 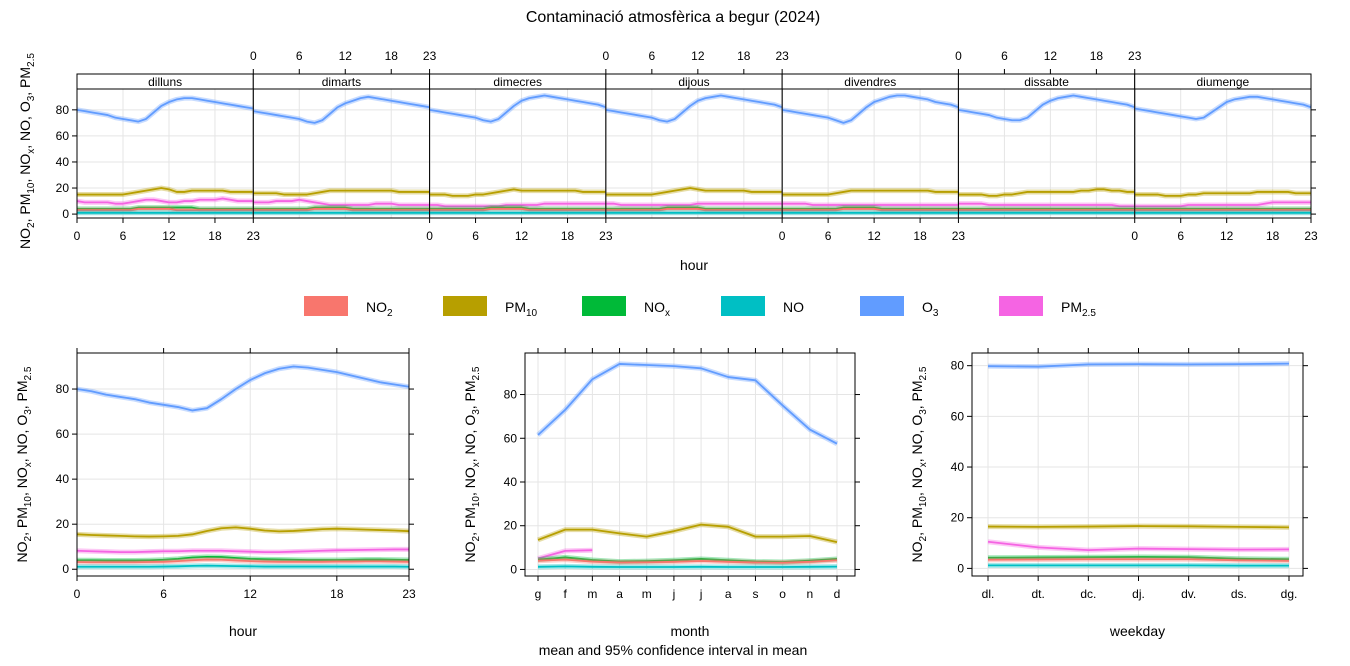 I want to click on series-O3-dimecres, so click(x=518, y=108).